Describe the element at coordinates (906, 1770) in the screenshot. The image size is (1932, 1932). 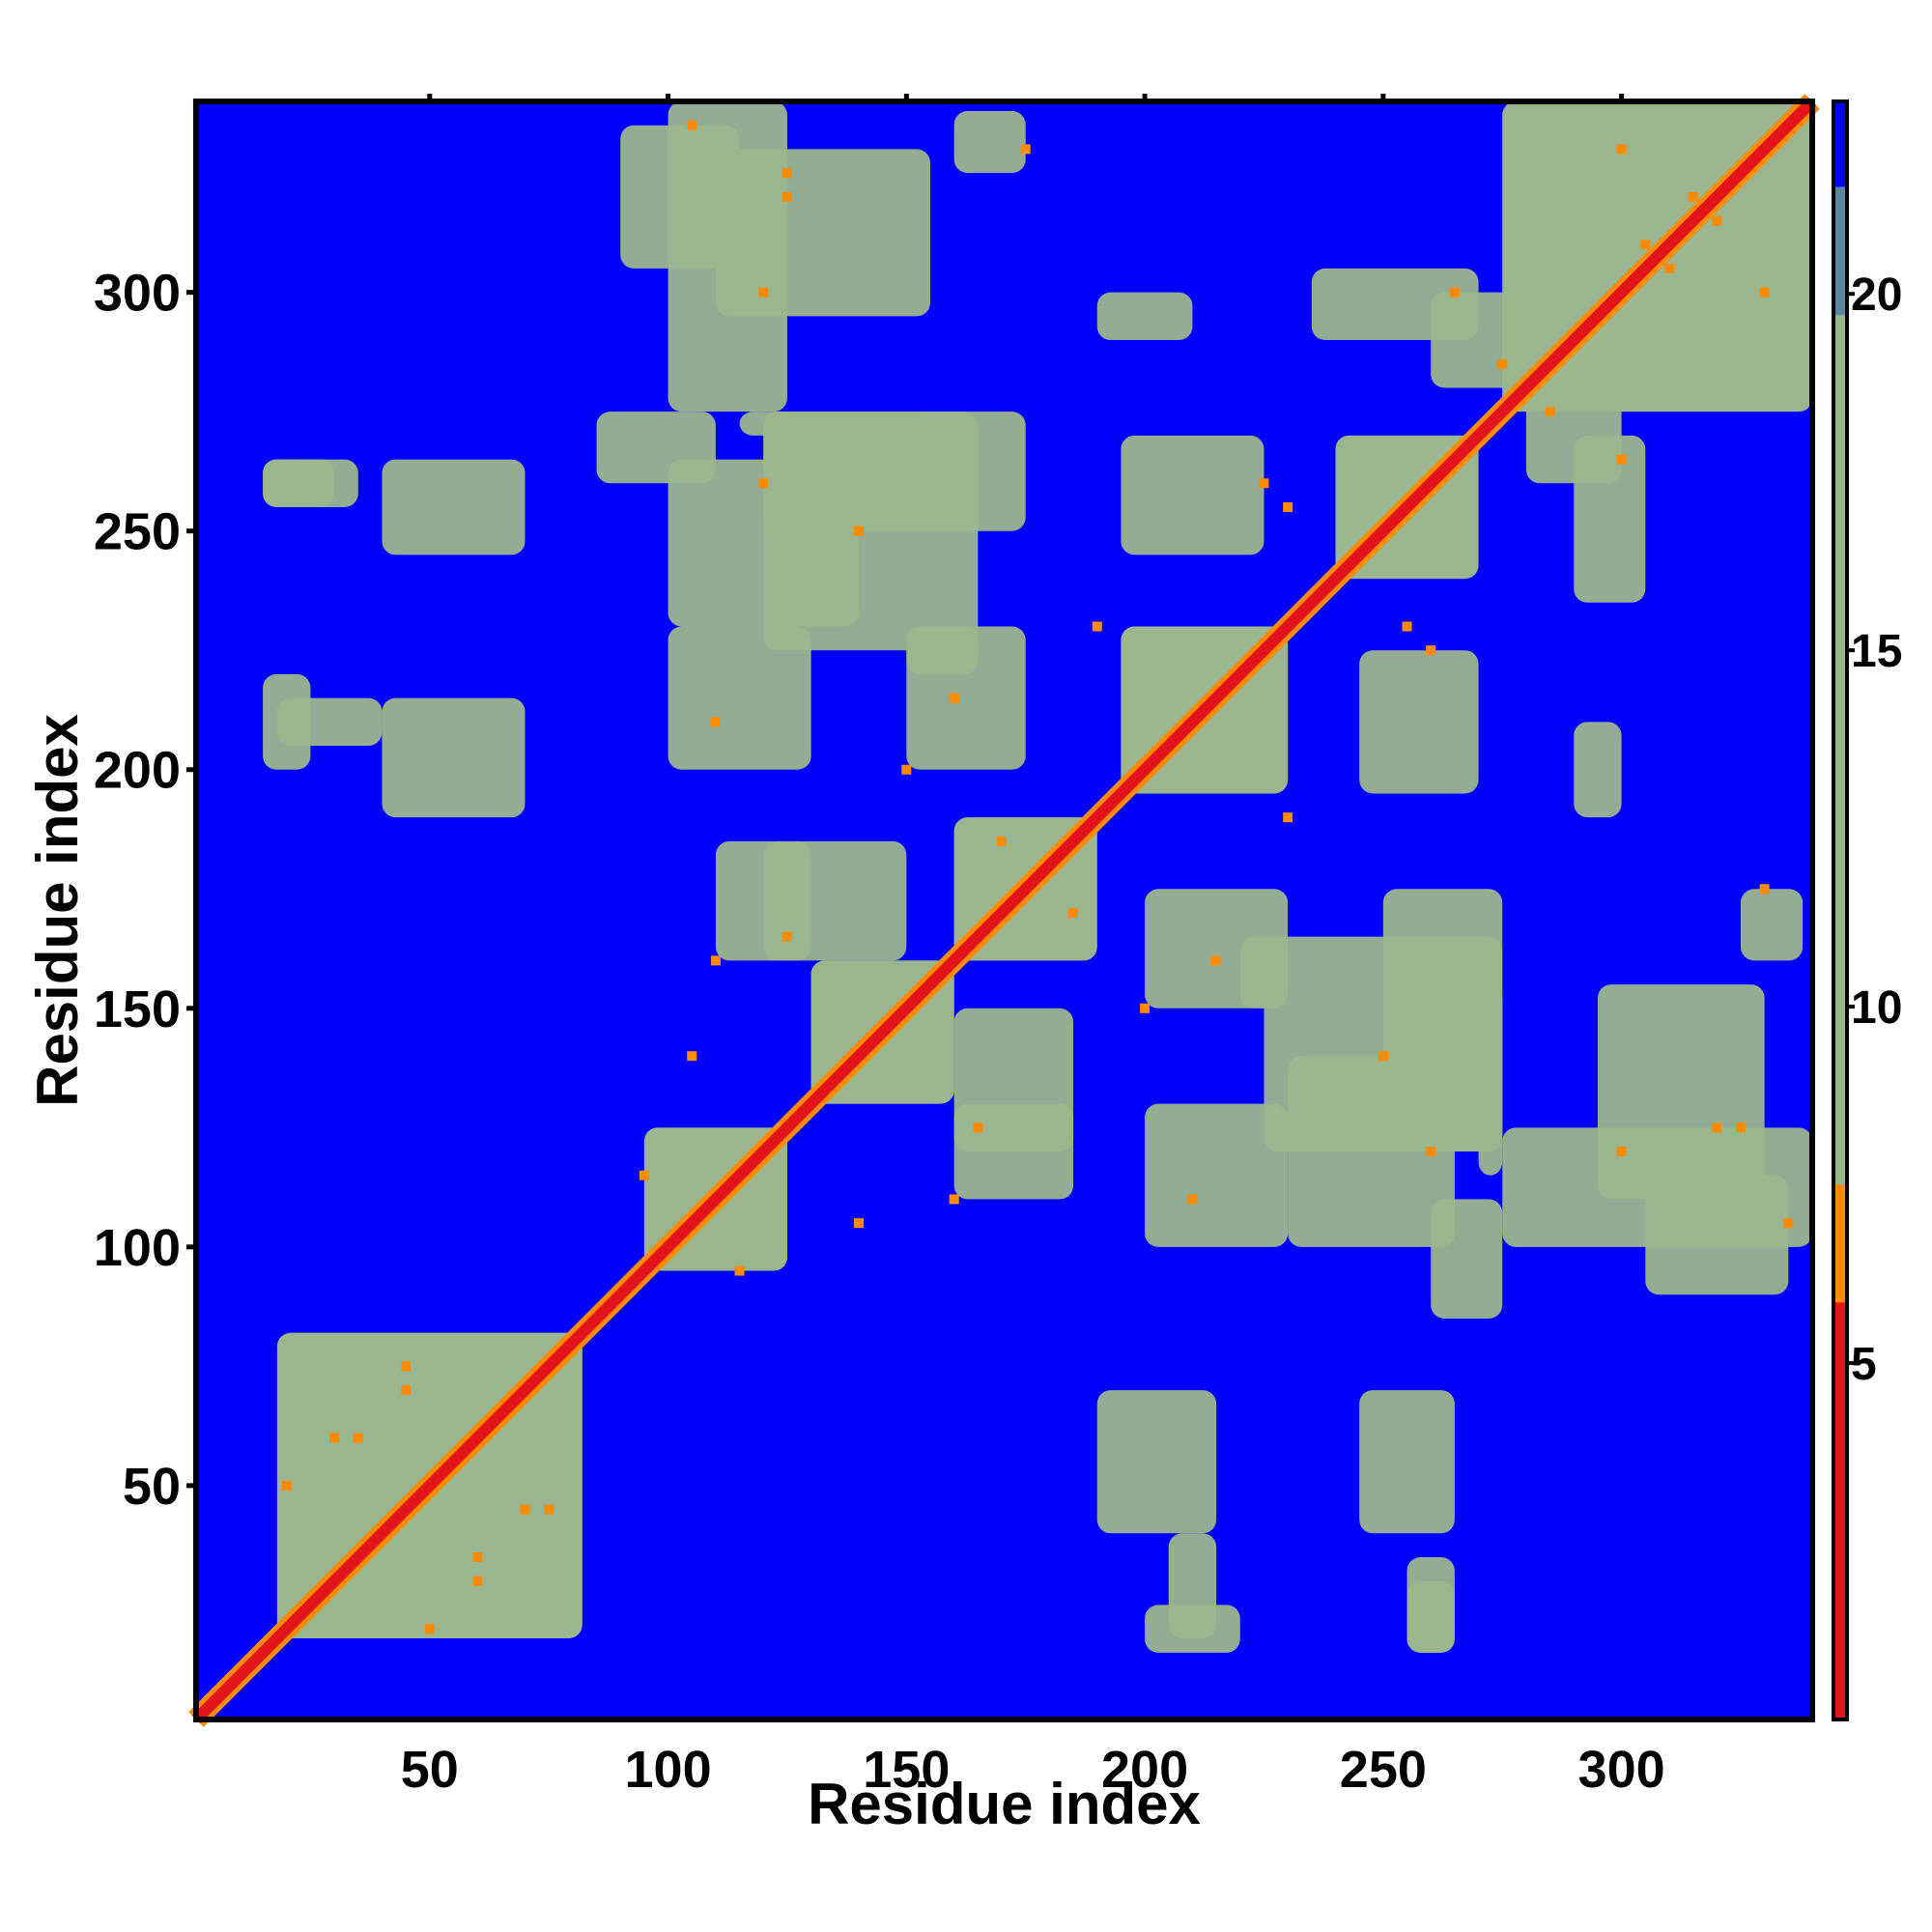
I see `x-tick-label-150: 150` at that location.